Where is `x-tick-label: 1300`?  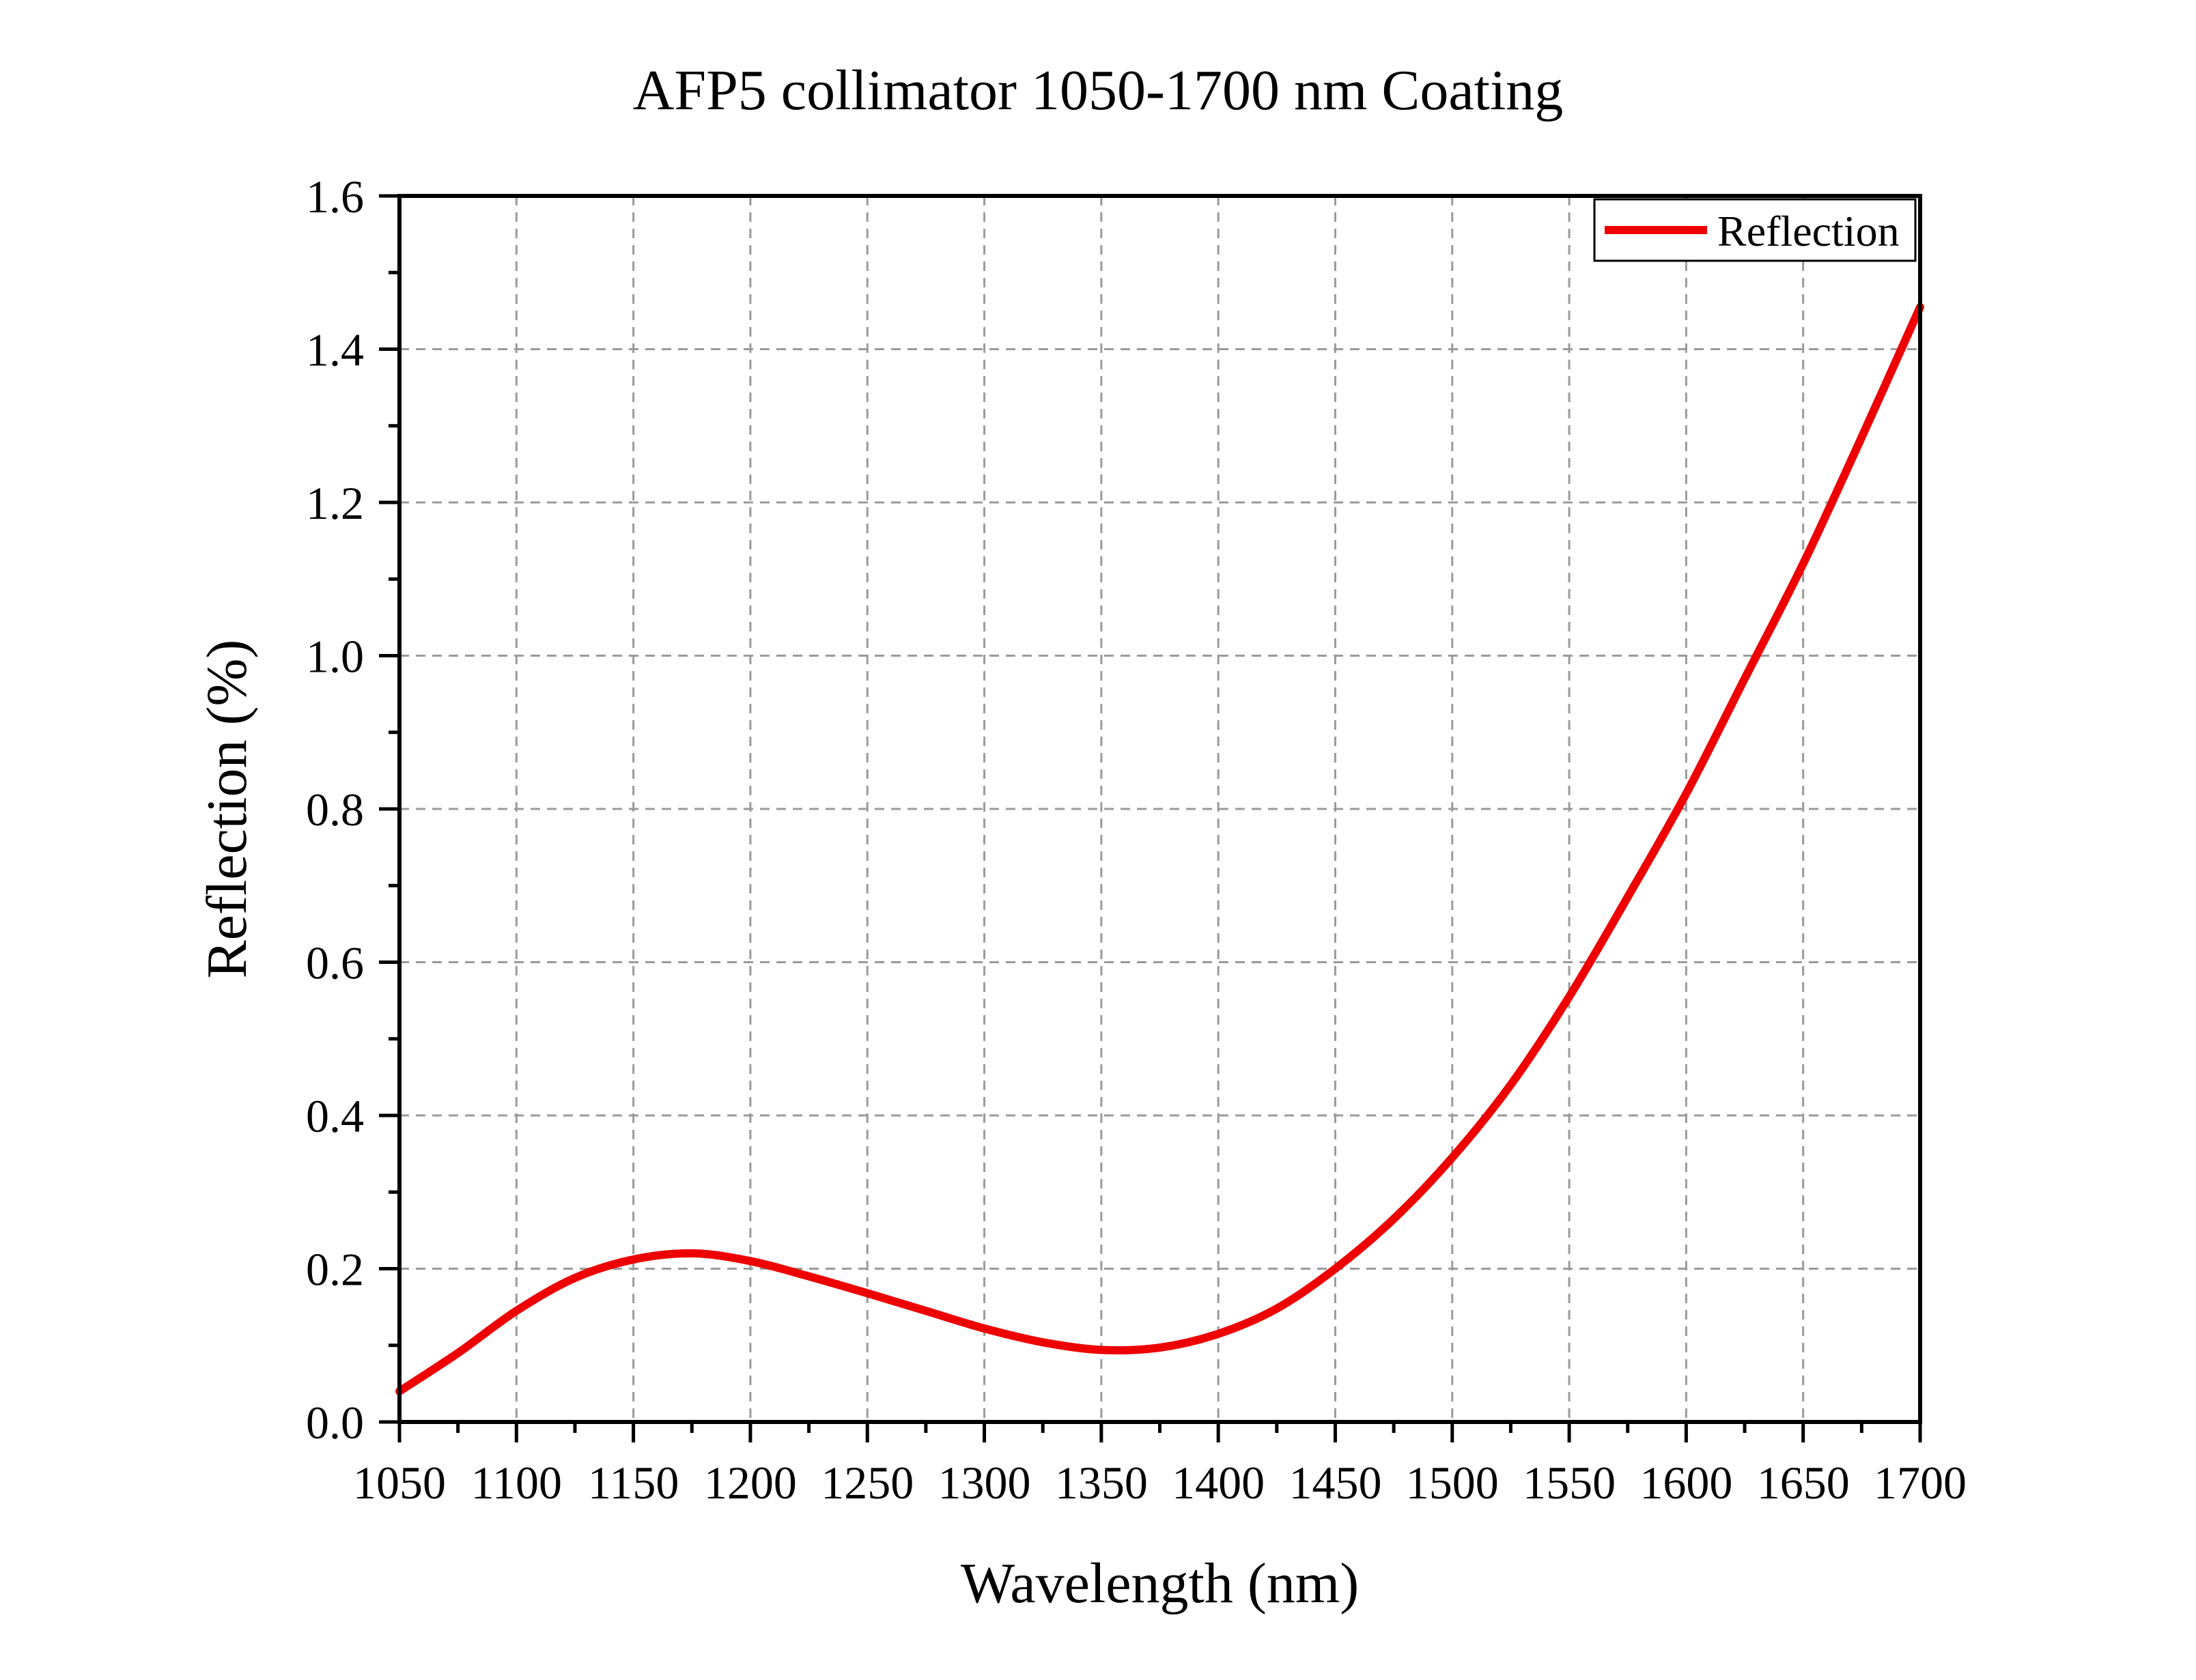
x-tick-label: 1300 is located at coordinates (985, 1483).